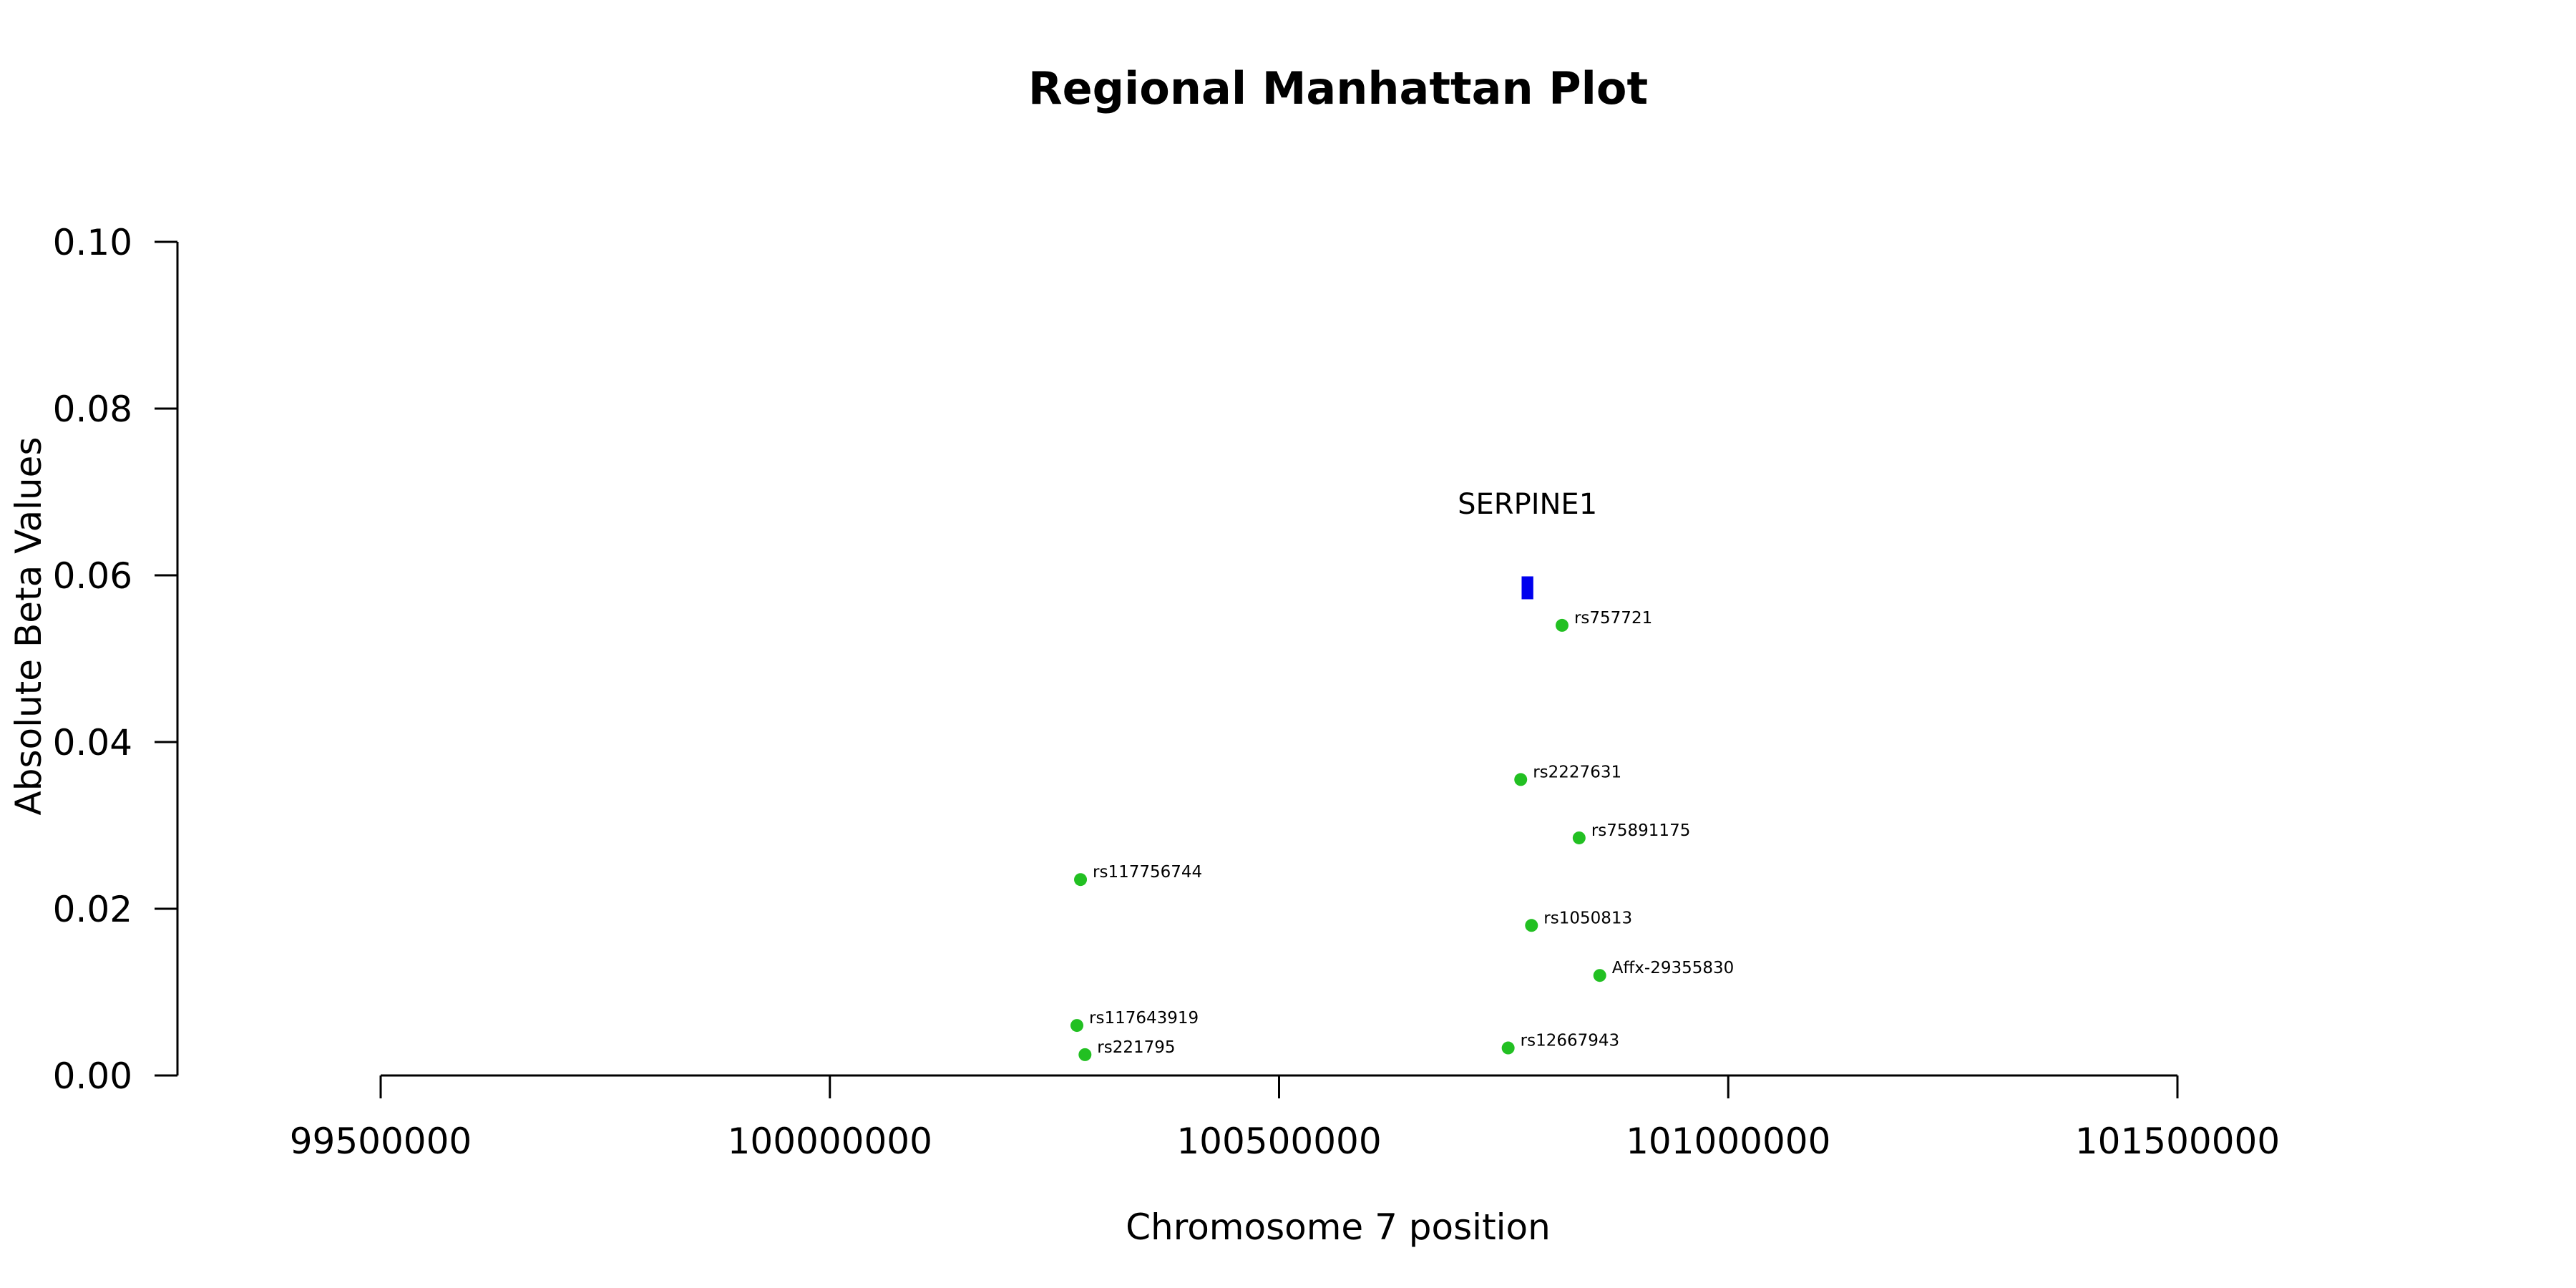 Image resolution: width=2576 pixels, height=1288 pixels. What do you see at coordinates (92, 576) in the screenshot?
I see `y-tick-label: 0.06` at bounding box center [92, 576].